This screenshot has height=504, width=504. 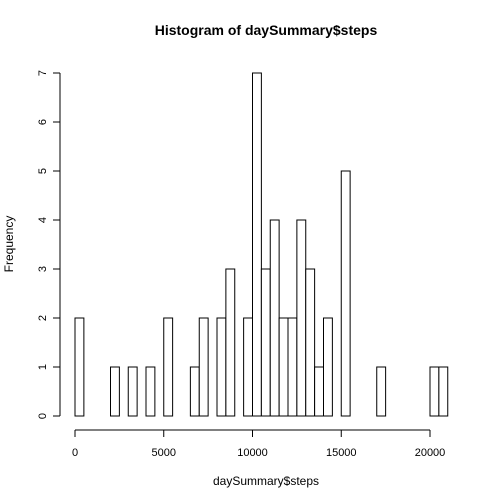 I want to click on y-tick-label: 4, so click(x=43, y=220).